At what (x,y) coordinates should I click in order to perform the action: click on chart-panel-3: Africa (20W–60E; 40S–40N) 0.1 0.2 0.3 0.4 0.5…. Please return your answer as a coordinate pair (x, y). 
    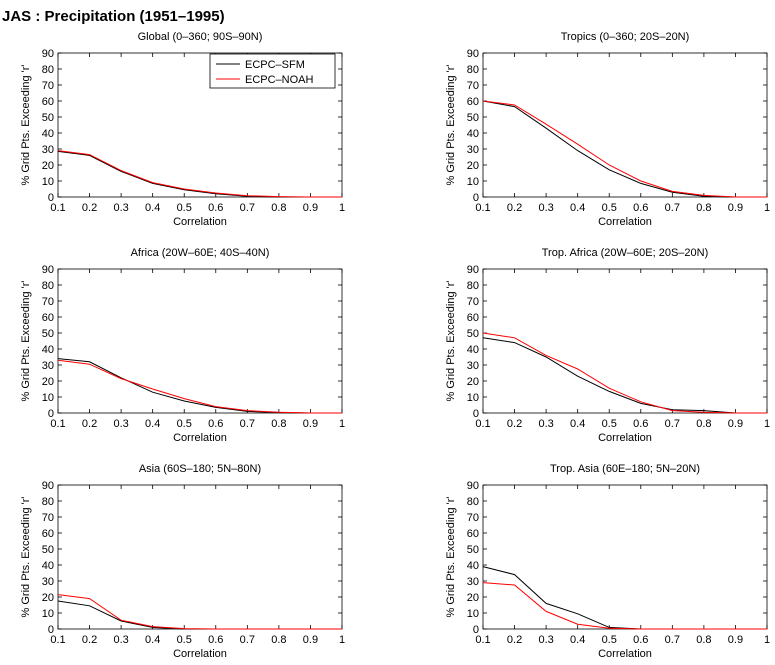
    Looking at the image, I should click on (182, 345).